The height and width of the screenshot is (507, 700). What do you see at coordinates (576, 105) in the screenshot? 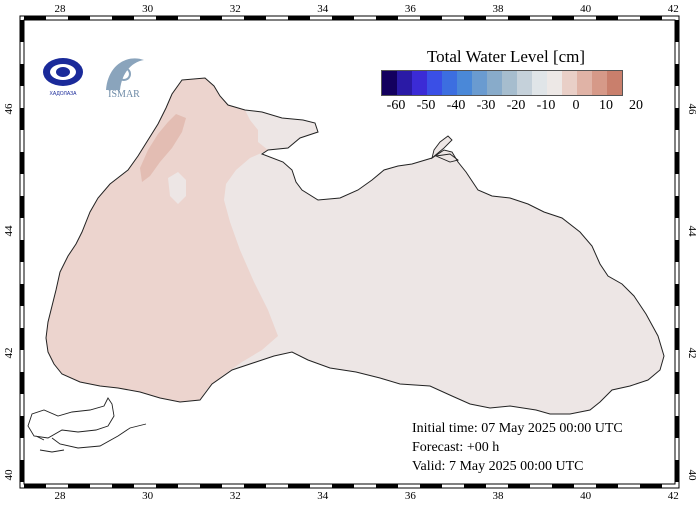
I see `legend-tick-label: 0` at bounding box center [576, 105].